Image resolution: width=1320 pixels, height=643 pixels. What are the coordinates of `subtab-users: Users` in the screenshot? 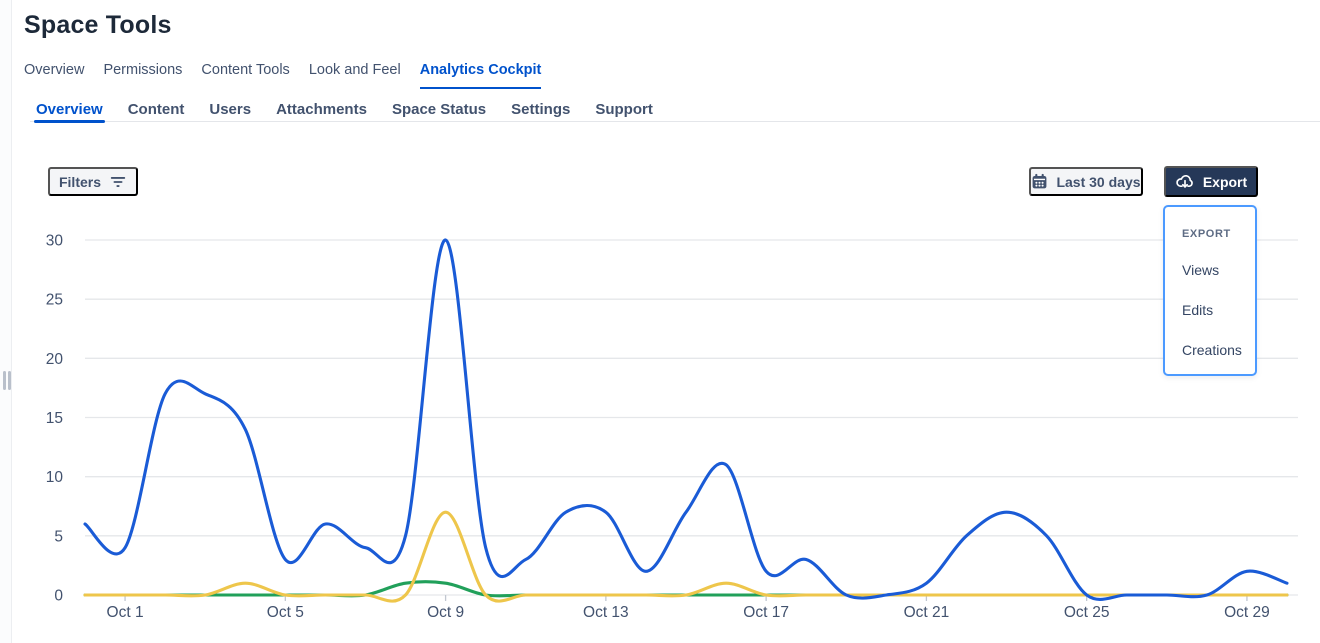 It's located at (230, 109).